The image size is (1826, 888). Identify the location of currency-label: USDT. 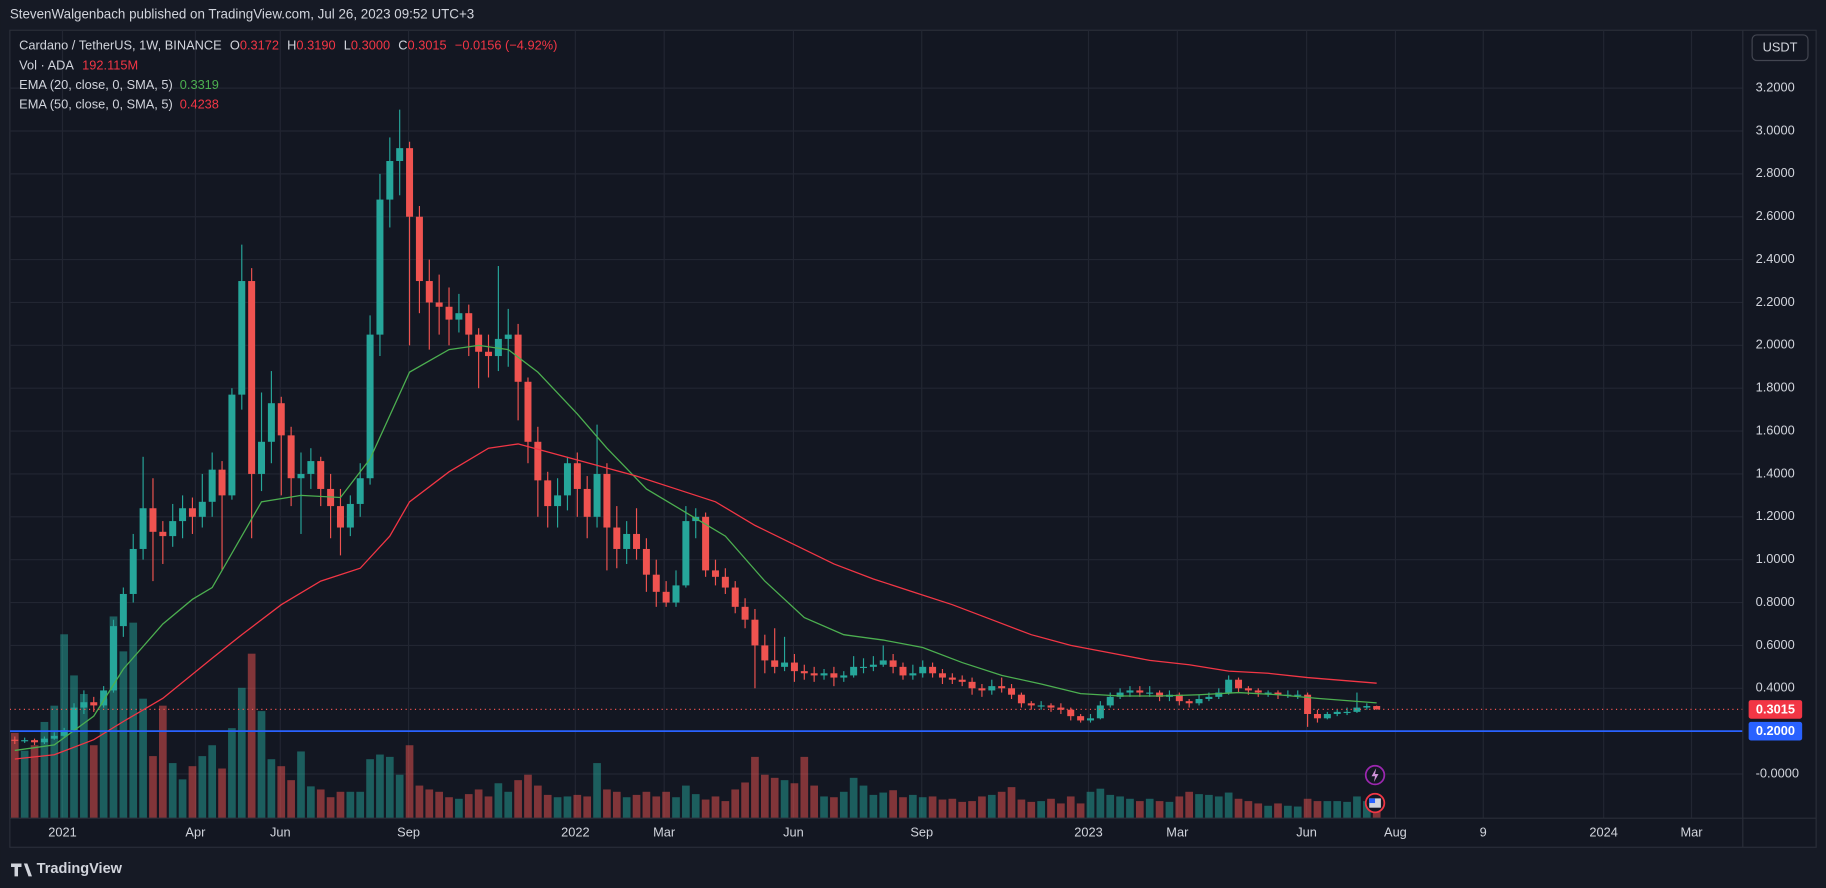
(1780, 47).